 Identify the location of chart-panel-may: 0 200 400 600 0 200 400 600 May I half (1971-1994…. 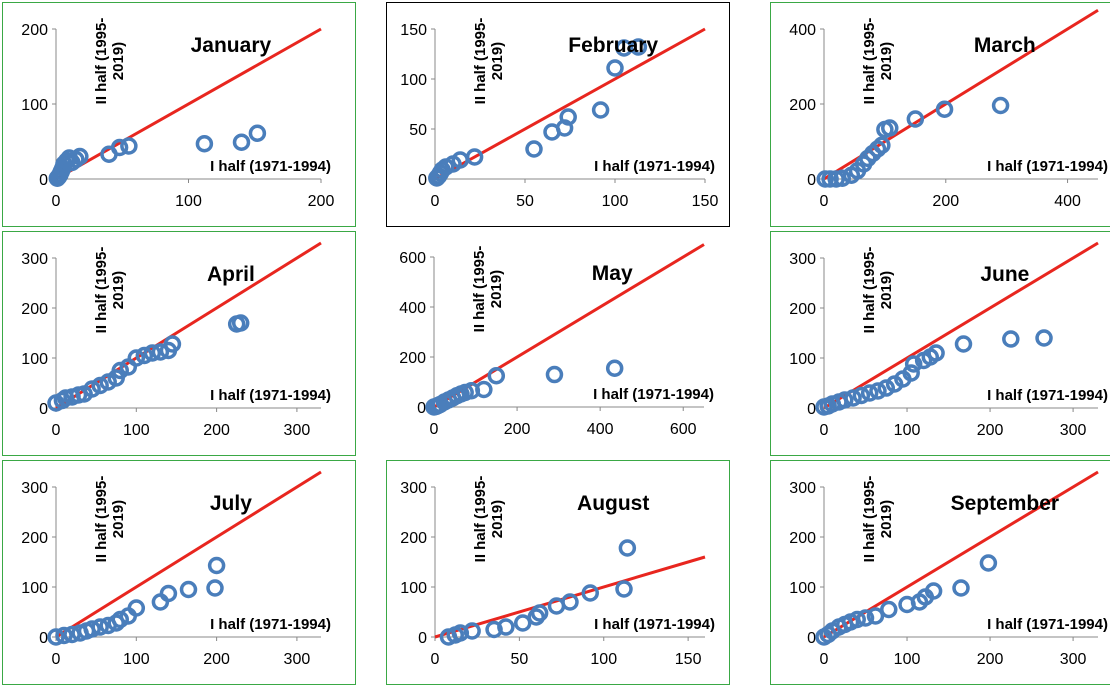
(558, 343).